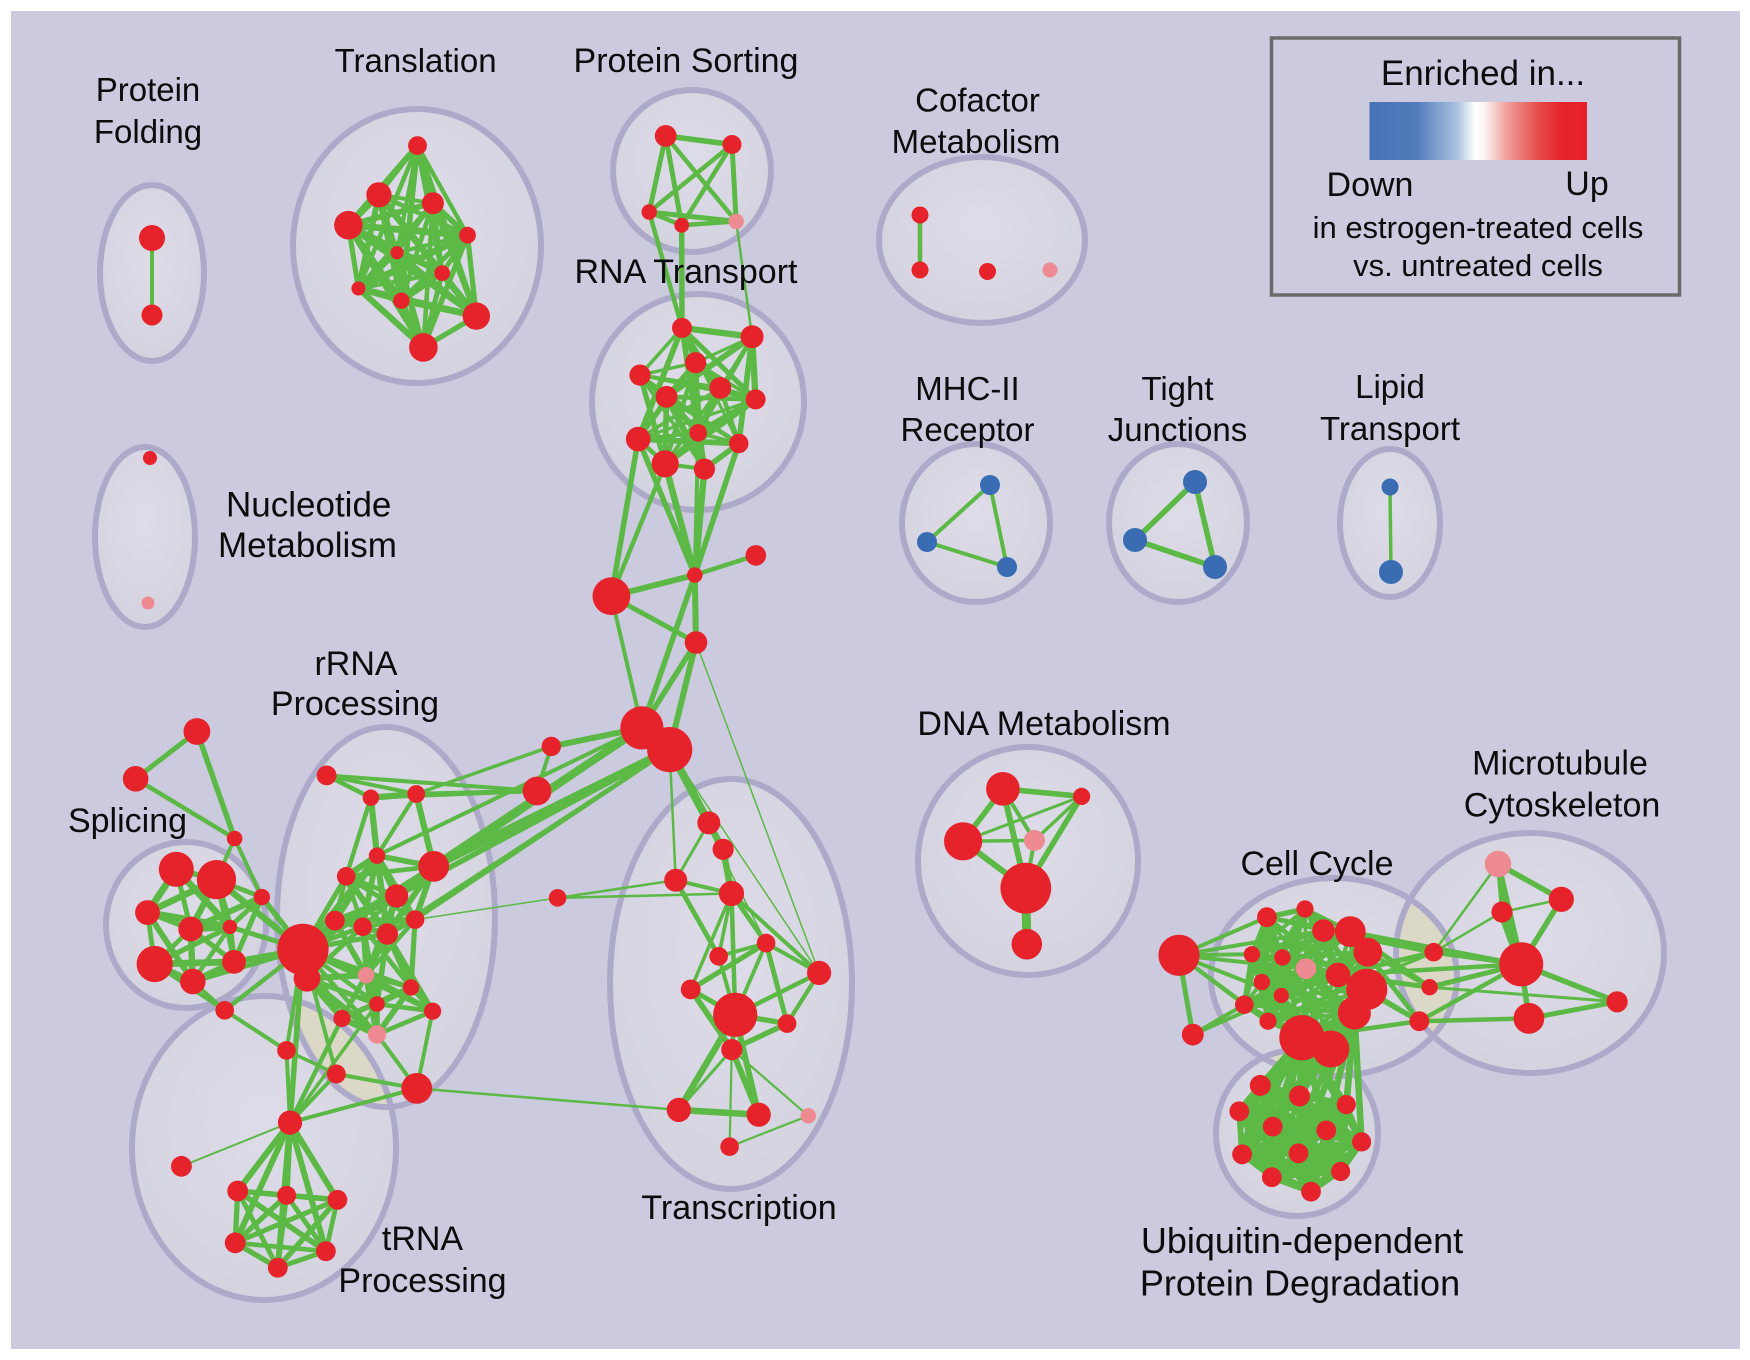 This screenshot has height=1360, width=1750. What do you see at coordinates (1302, 1240) in the screenshot?
I see `svg-text: Ubiquitin-dependent` at bounding box center [1302, 1240].